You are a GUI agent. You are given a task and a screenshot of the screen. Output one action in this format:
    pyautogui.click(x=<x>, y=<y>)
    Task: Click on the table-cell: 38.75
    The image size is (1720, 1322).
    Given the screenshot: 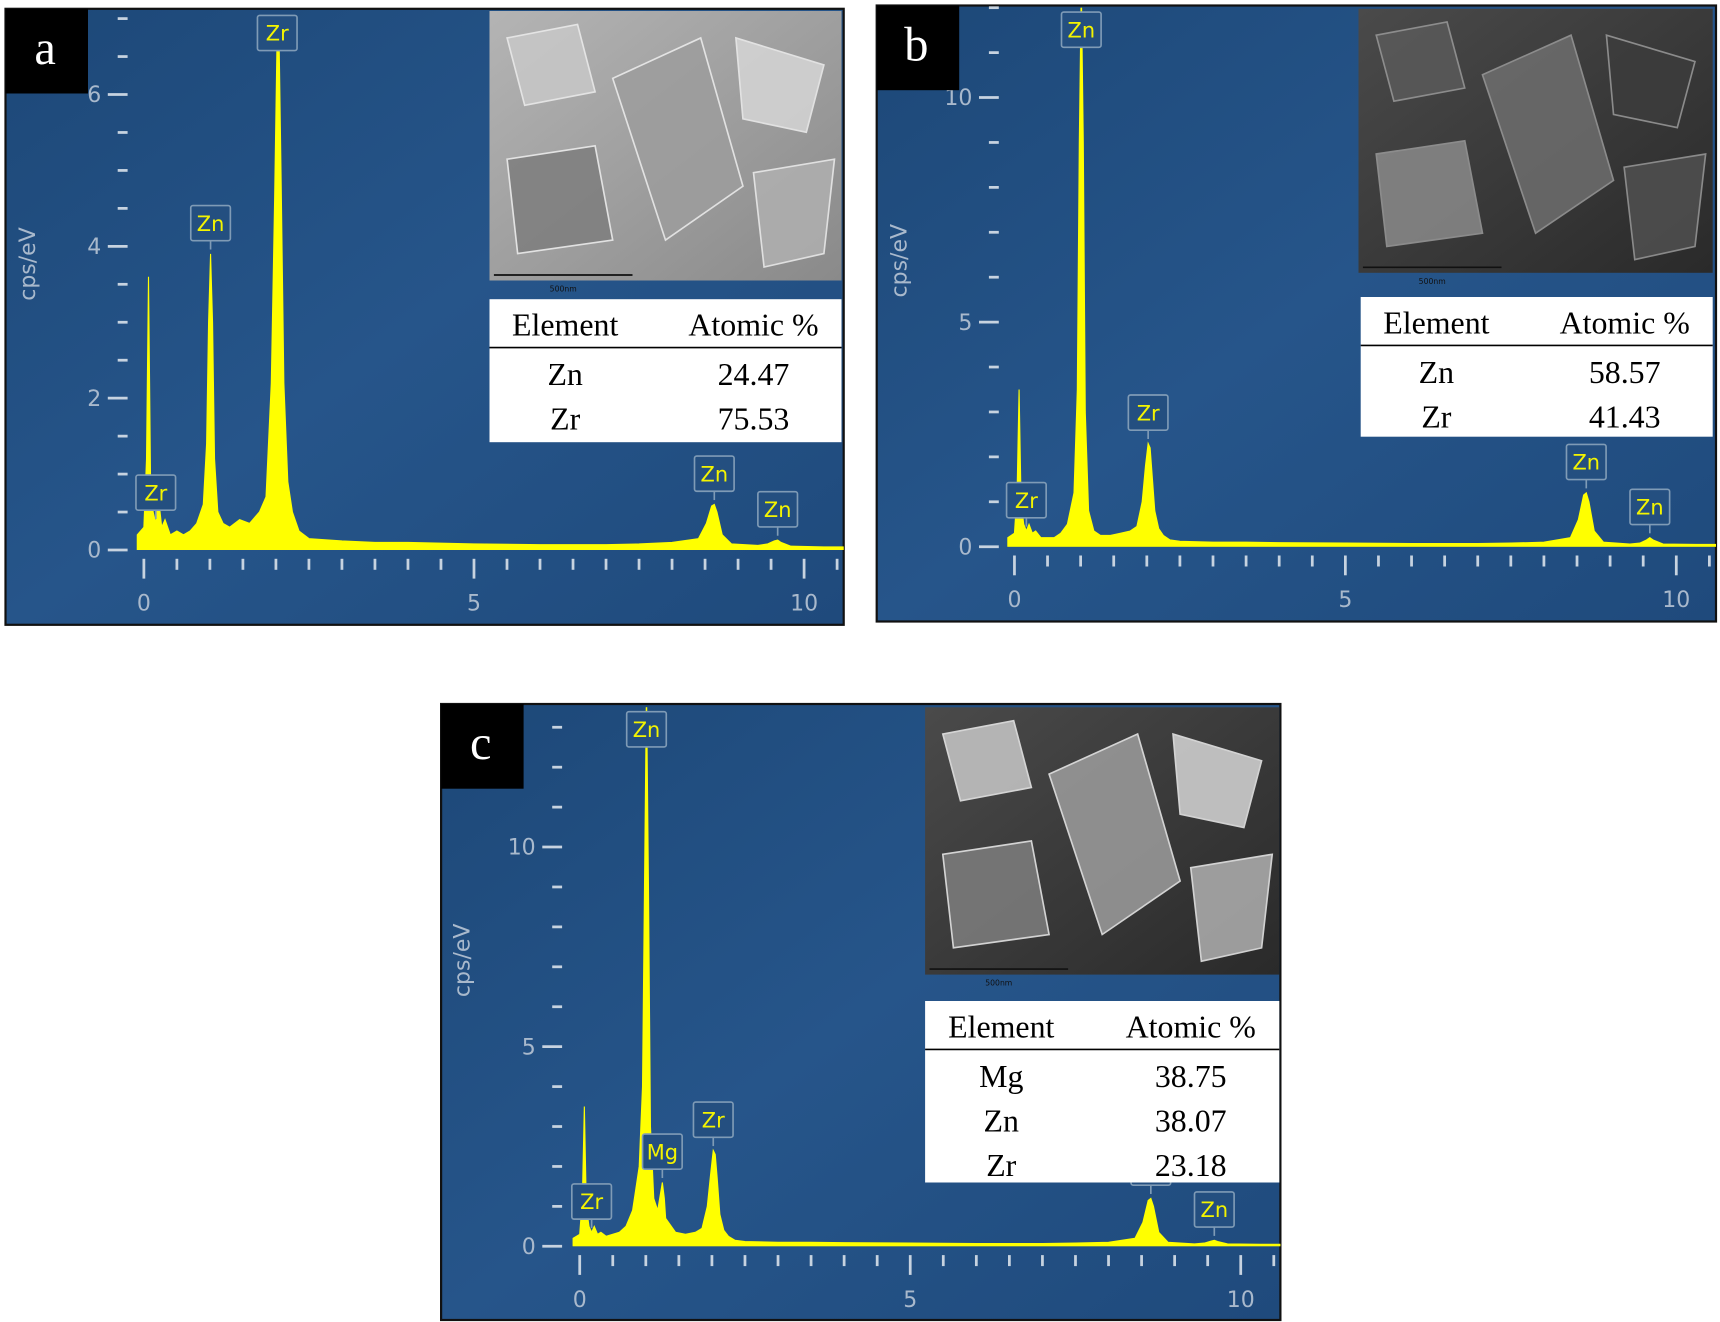 What is the action you would take?
    pyautogui.click(x=1191, y=1076)
    